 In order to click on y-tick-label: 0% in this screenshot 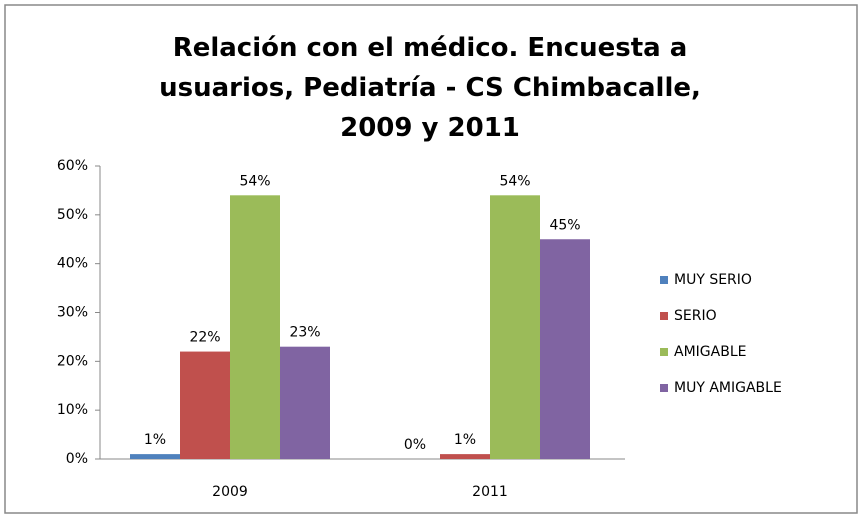, I will do `click(77, 459)`.